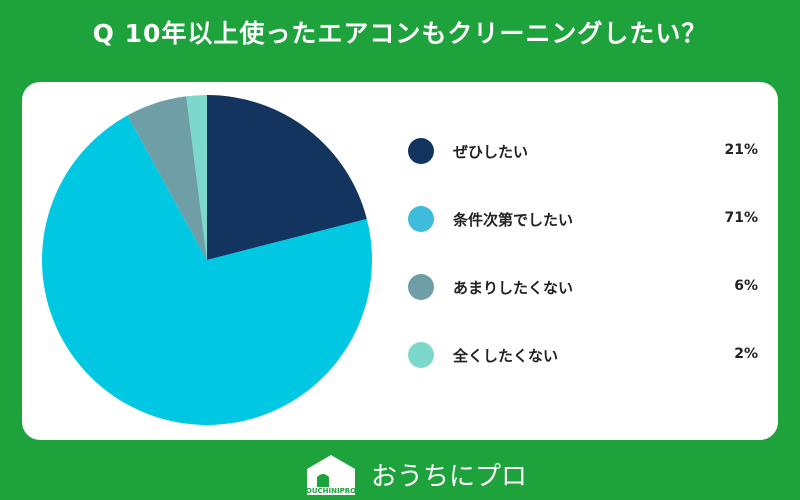 The width and height of the screenshot is (800, 500). I want to click on legend-value: 21%, so click(741, 150).